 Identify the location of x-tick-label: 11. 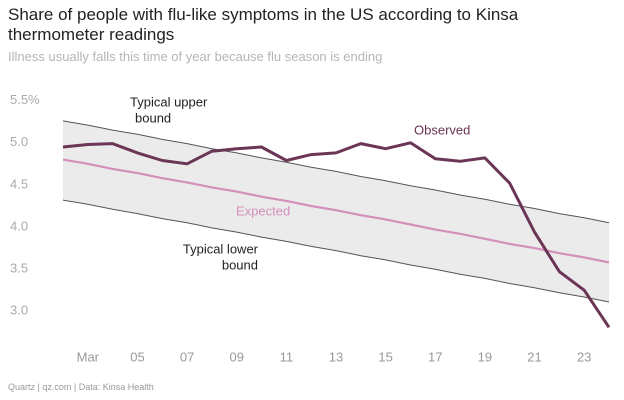
(287, 356).